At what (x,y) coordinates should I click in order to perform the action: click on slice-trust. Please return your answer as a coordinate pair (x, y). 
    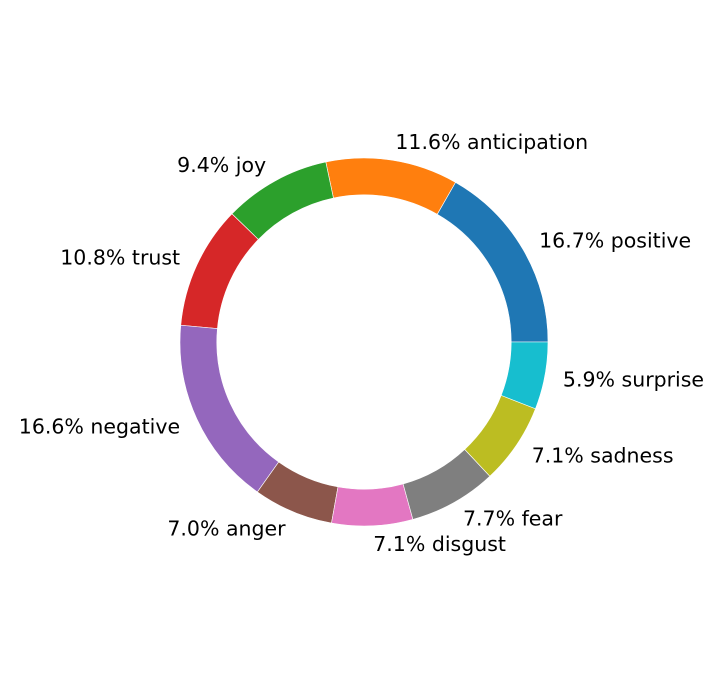
    Looking at the image, I should click on (219, 271).